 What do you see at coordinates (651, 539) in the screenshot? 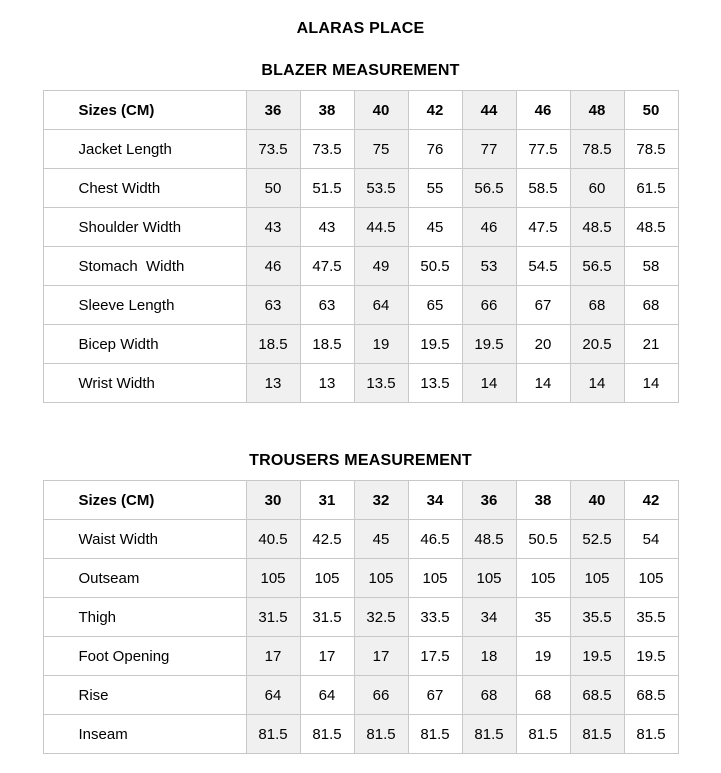
I see `measurement-value-cell: 54` at bounding box center [651, 539].